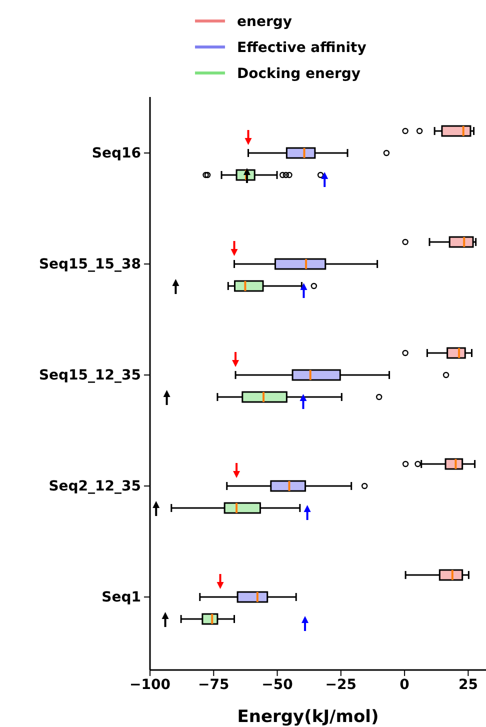 This screenshot has width=486, height=727. What do you see at coordinates (94, 486) in the screenshot?
I see `y-tick-label: Seq2_12_35` at bounding box center [94, 486].